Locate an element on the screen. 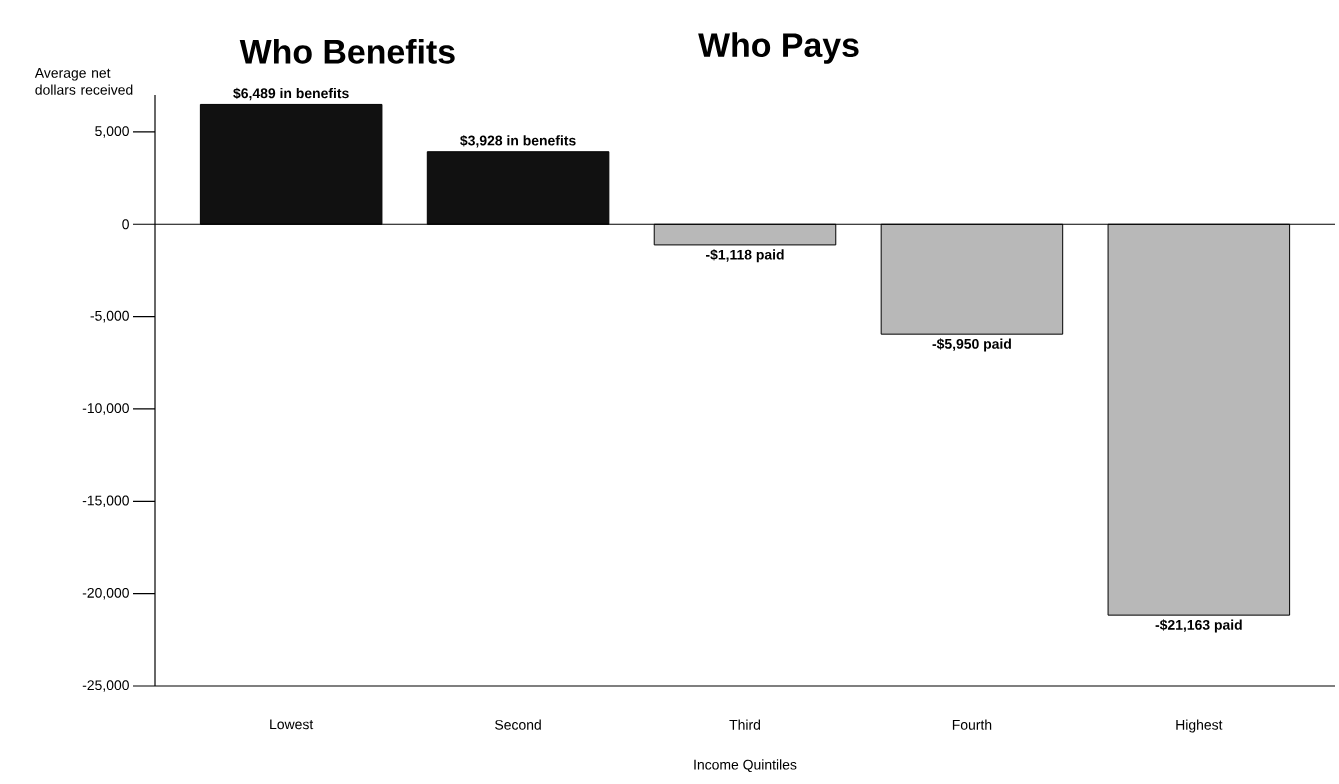  x-tick-label: Lowest is located at coordinates (292, 724).